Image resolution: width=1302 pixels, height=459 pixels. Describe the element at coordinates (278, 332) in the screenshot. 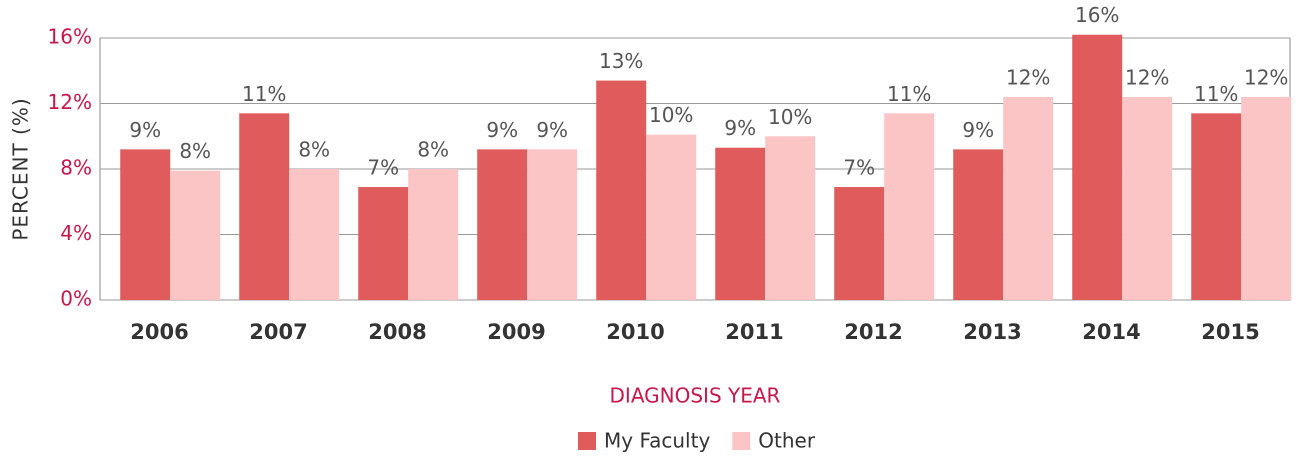

I see `x-tick-label: 2007` at that location.